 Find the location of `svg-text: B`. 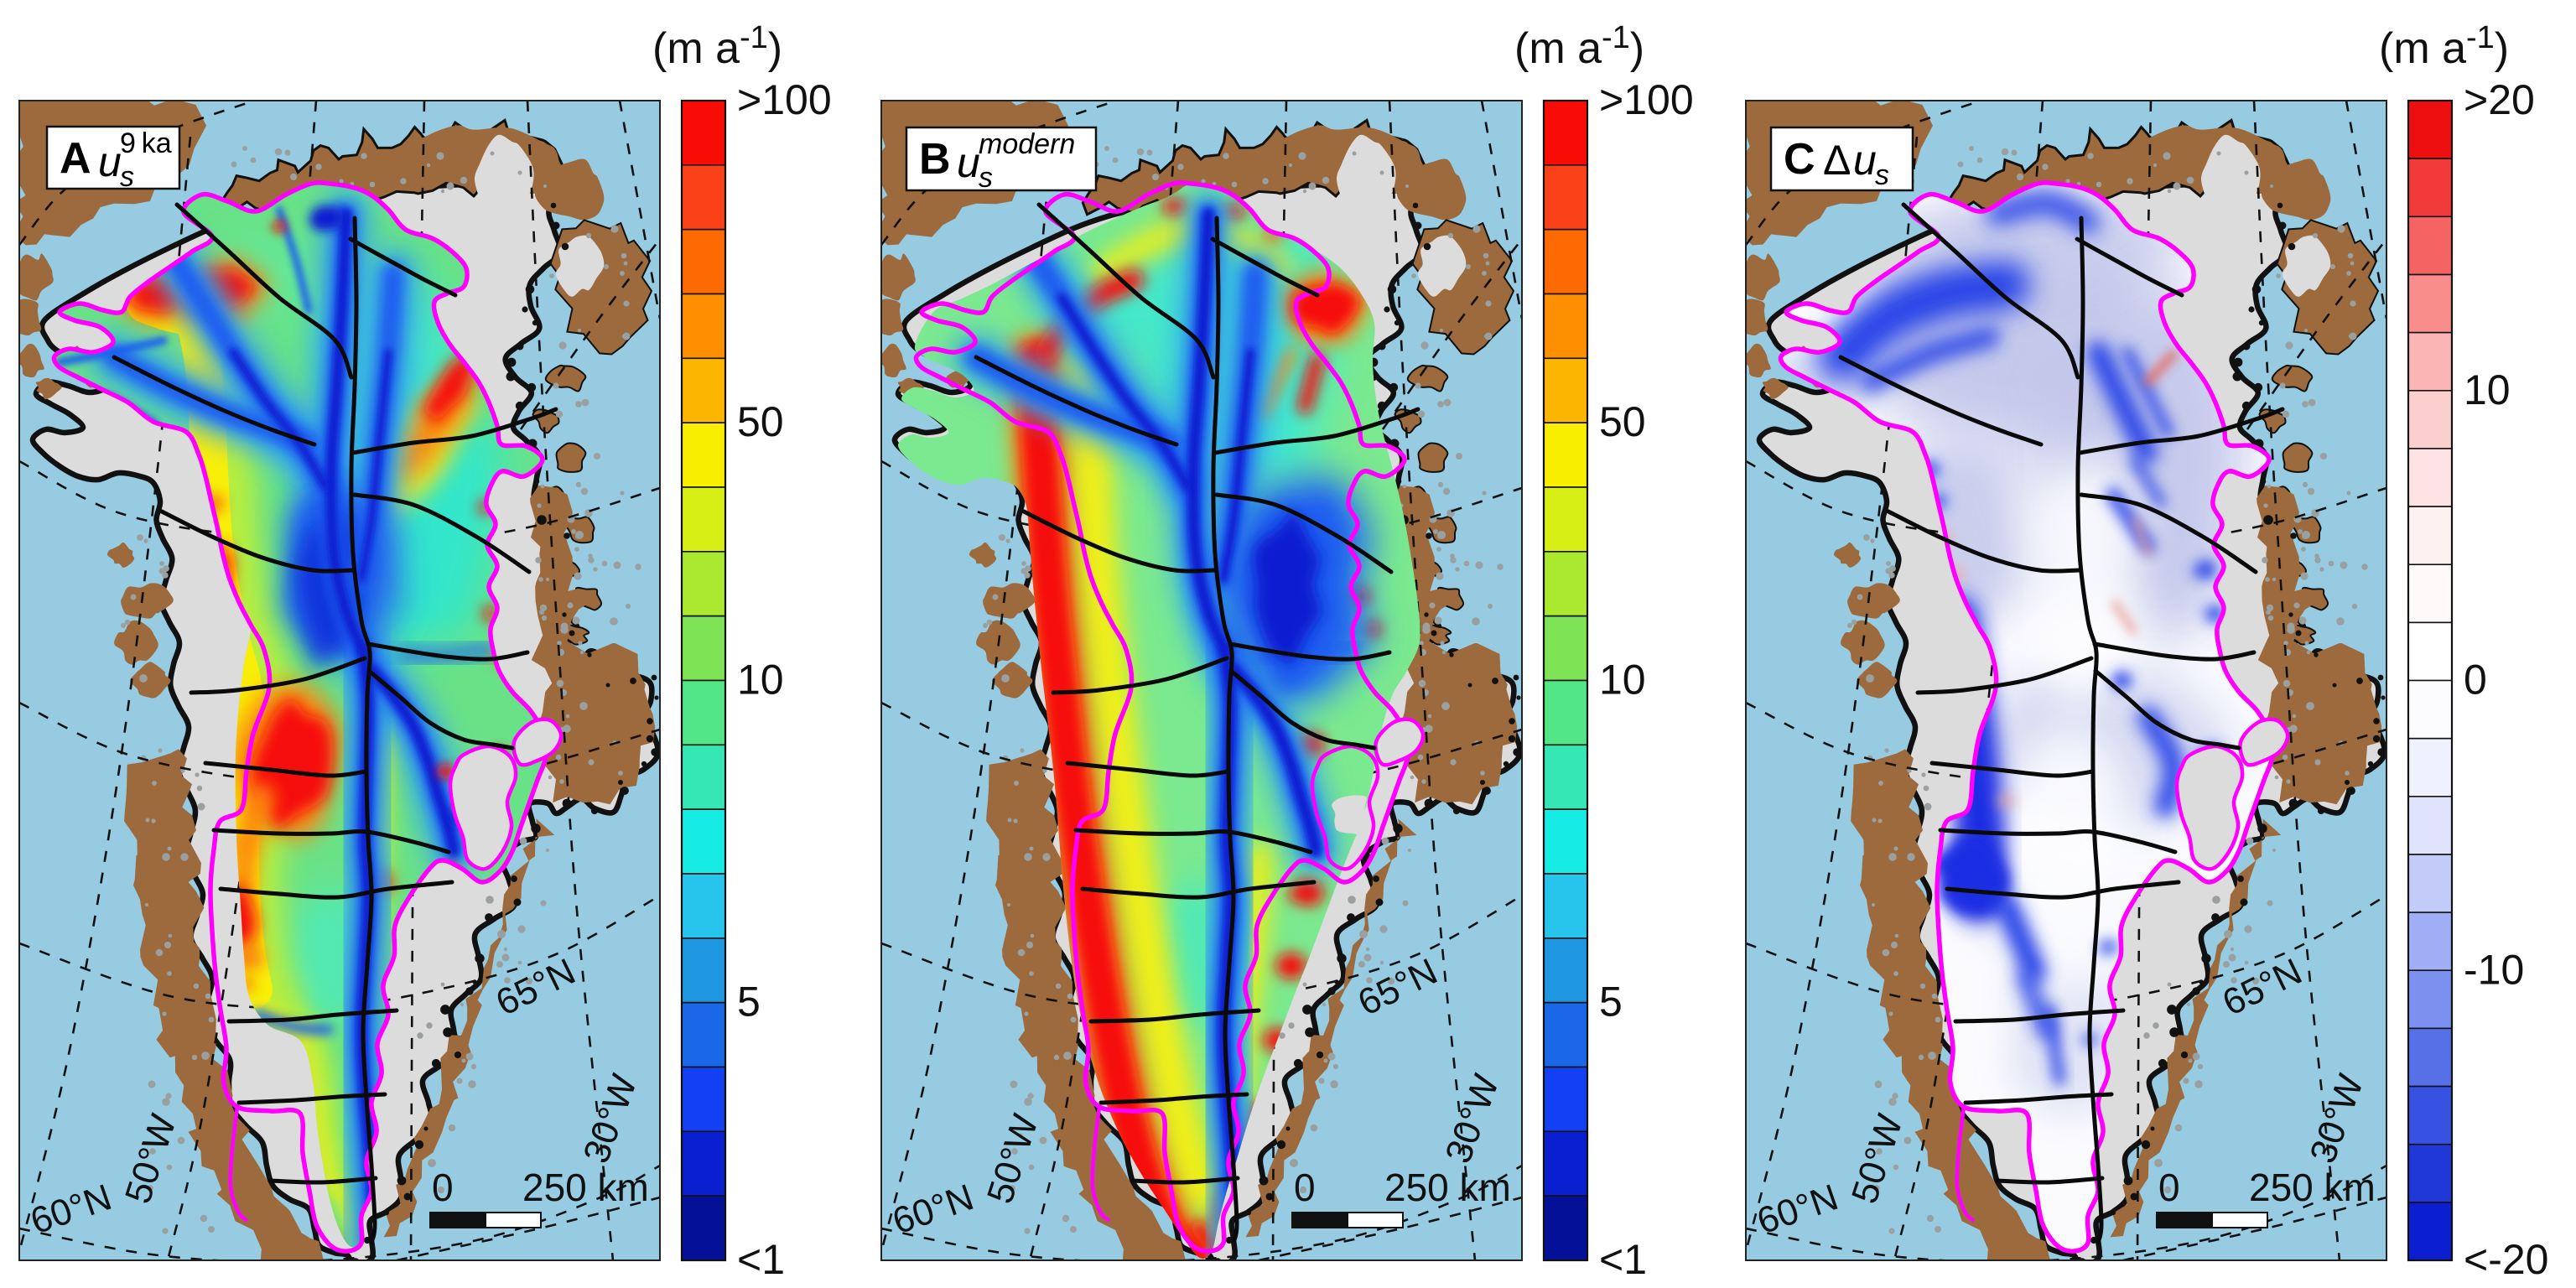

svg-text: B is located at coordinates (935, 159).